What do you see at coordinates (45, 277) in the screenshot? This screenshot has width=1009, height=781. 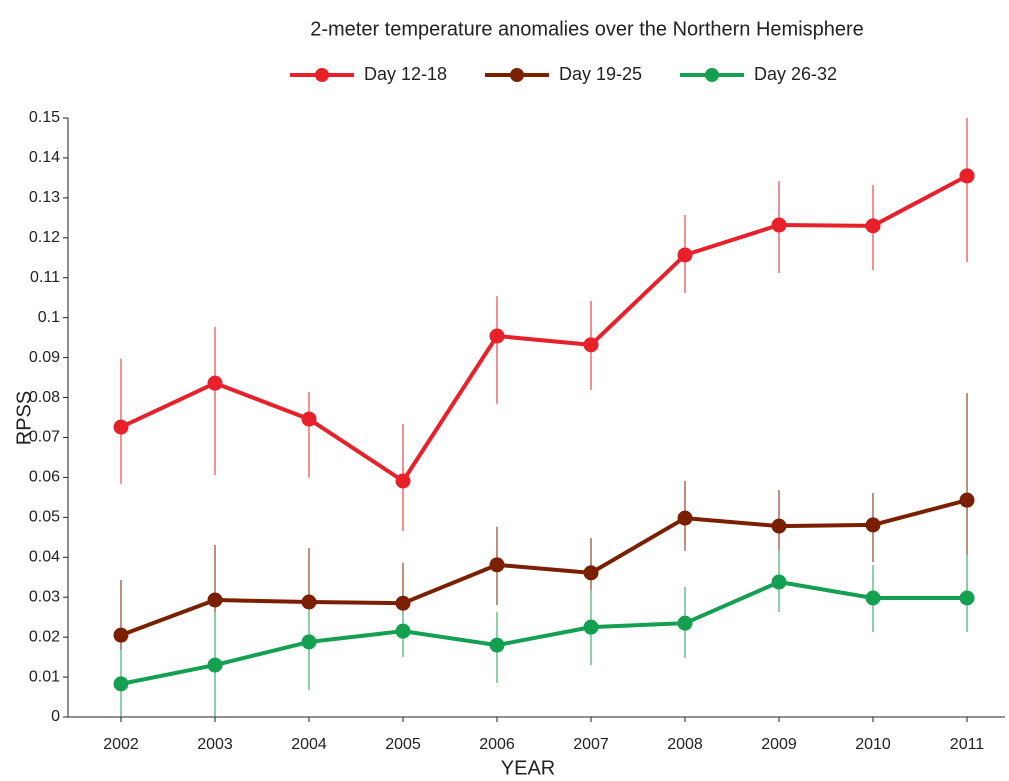 I see `y-tick-label: 0.11` at bounding box center [45, 277].